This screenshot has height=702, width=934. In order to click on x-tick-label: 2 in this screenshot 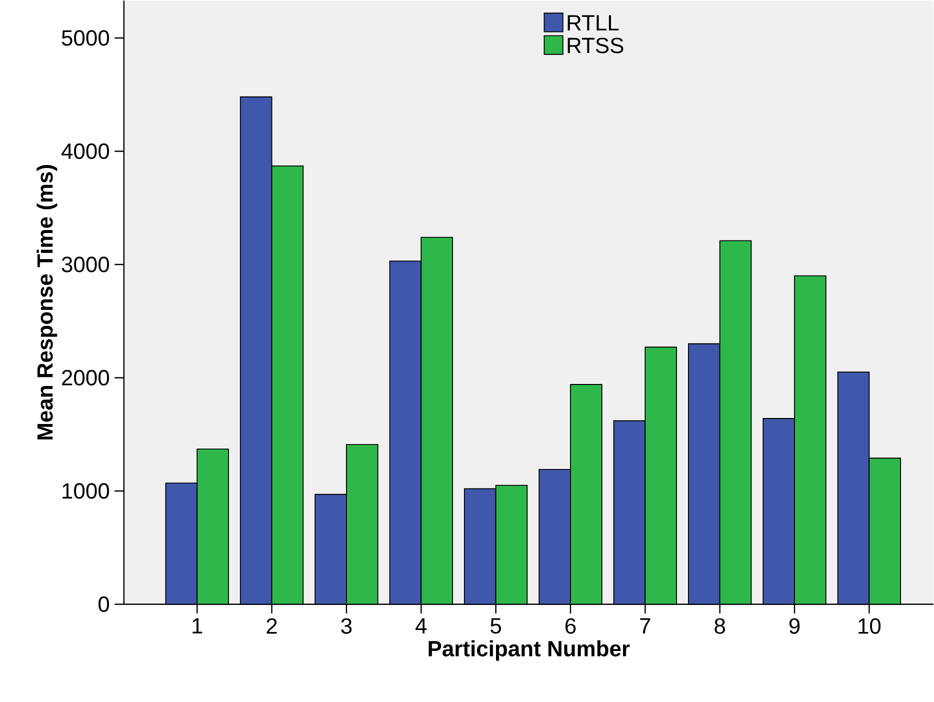, I will do `click(271, 626)`.